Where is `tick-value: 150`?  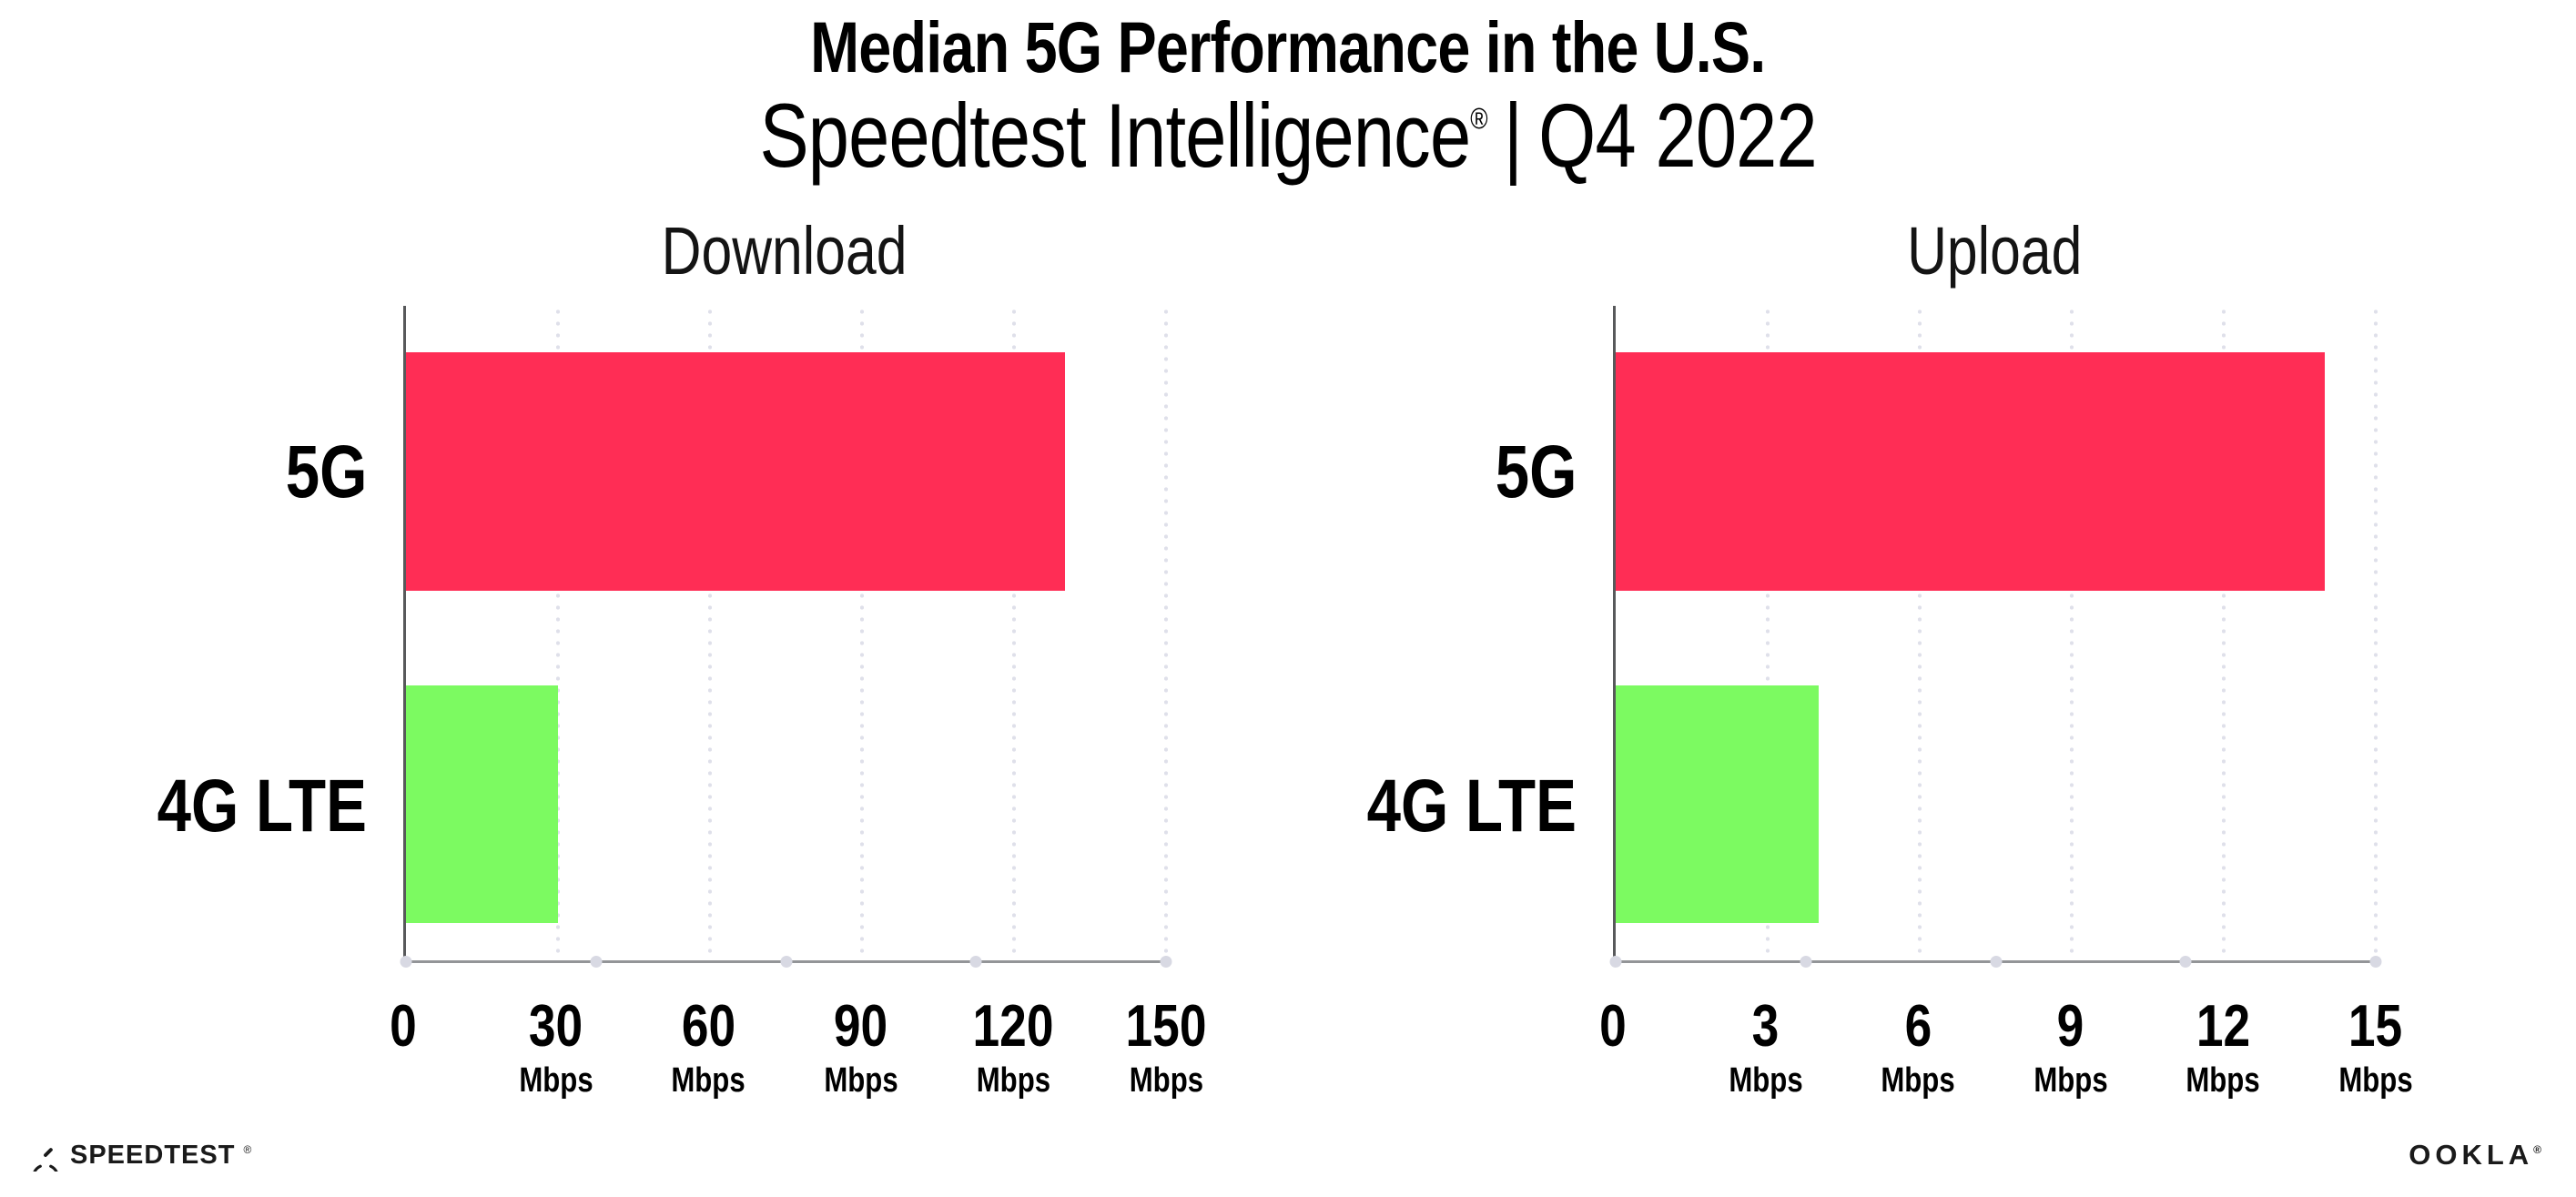 tick-value: 150 is located at coordinates (1166, 1025).